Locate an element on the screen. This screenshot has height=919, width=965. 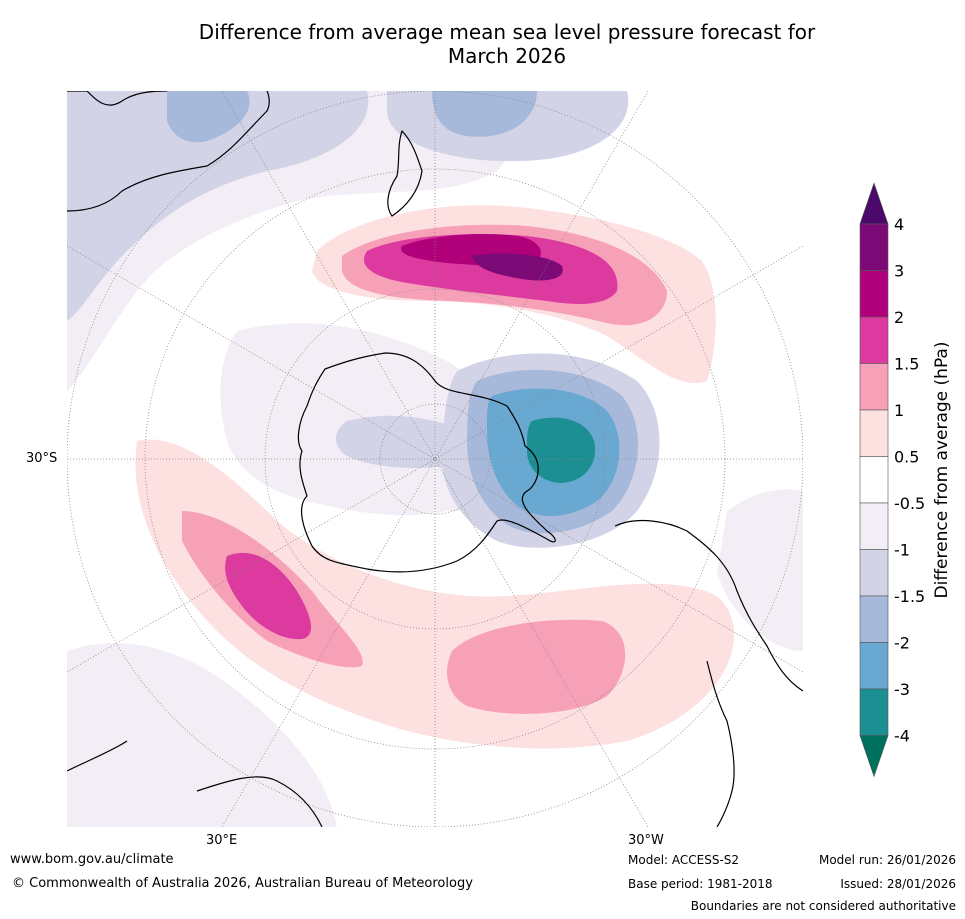
coast-australia is located at coordinates (168, 151).